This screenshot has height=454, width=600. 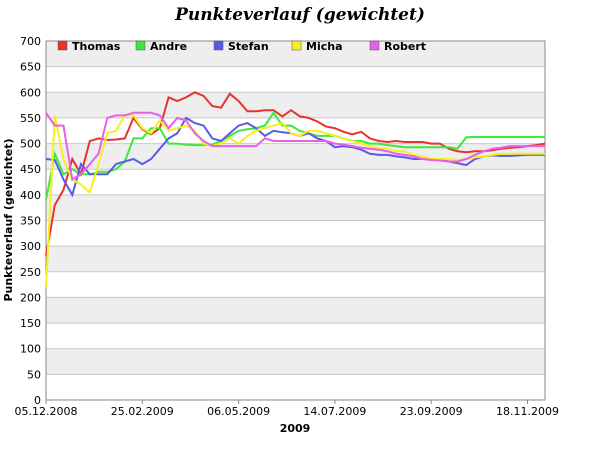 I want to click on y-tick-label: 600, so click(x=30, y=92).